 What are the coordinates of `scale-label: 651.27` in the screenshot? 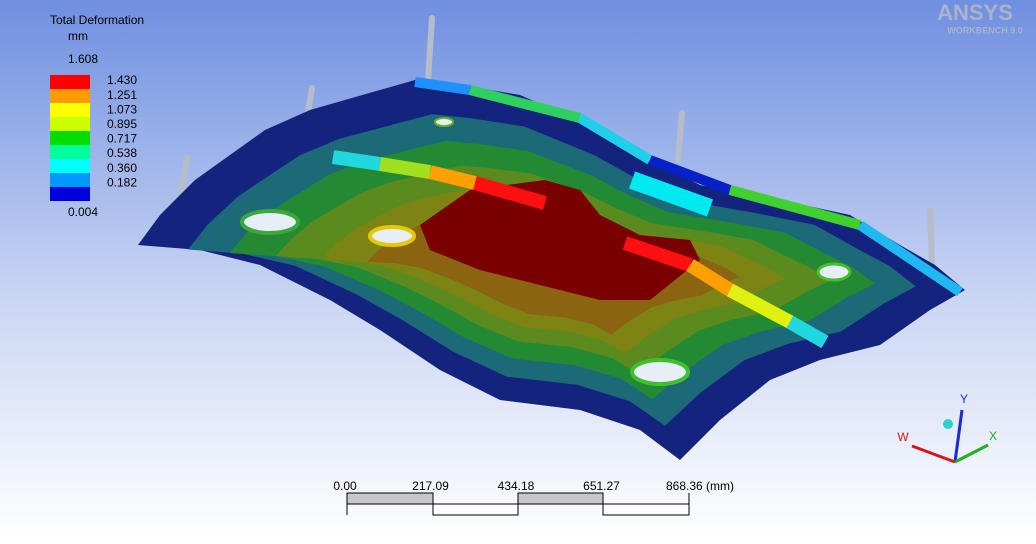 It's located at (601, 486).